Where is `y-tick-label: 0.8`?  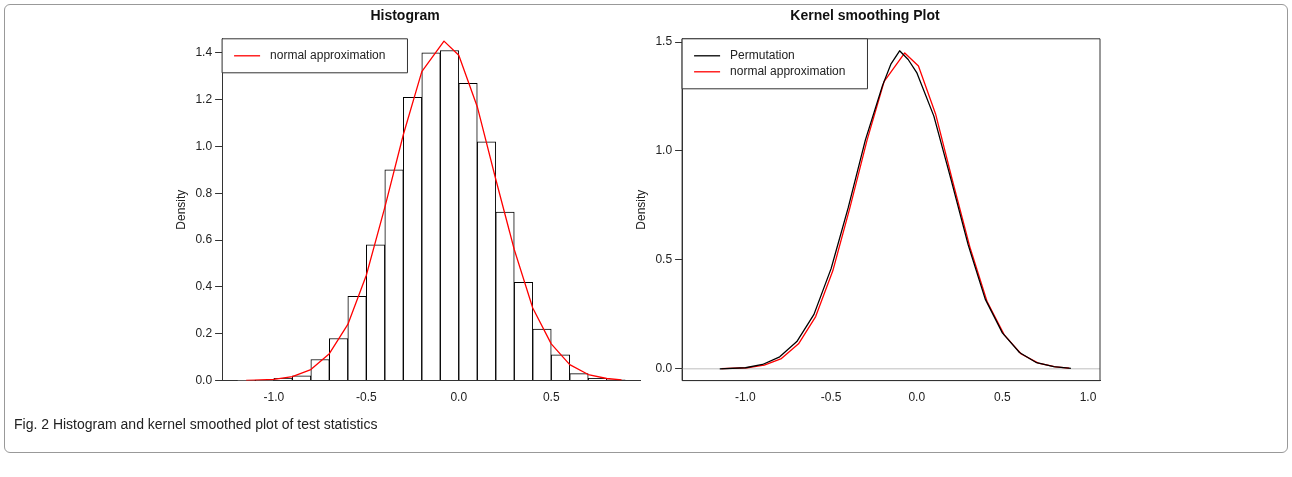 y-tick-label: 0.8 is located at coordinates (204, 192).